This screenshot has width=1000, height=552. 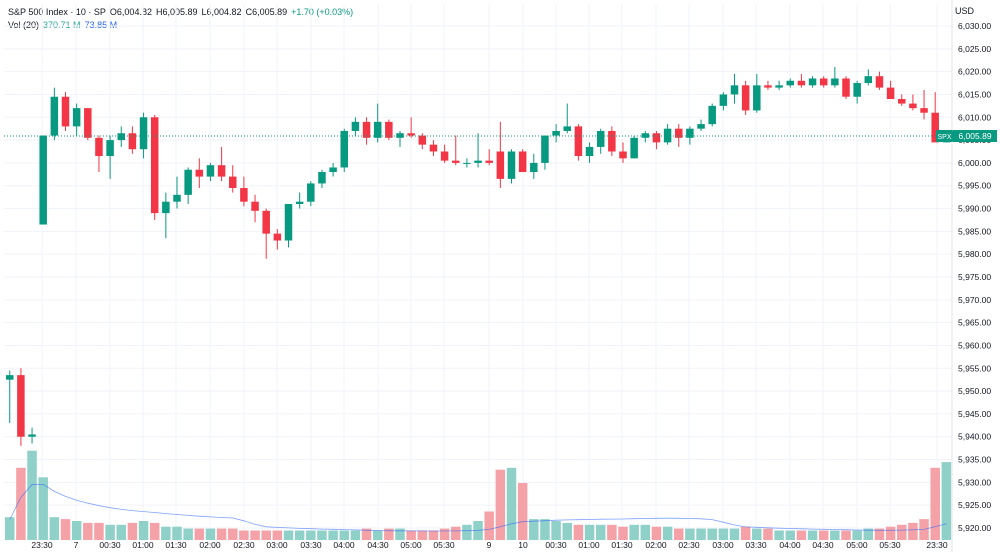 What do you see at coordinates (24, 25) in the screenshot?
I see `volume-label: Vol (20)` at bounding box center [24, 25].